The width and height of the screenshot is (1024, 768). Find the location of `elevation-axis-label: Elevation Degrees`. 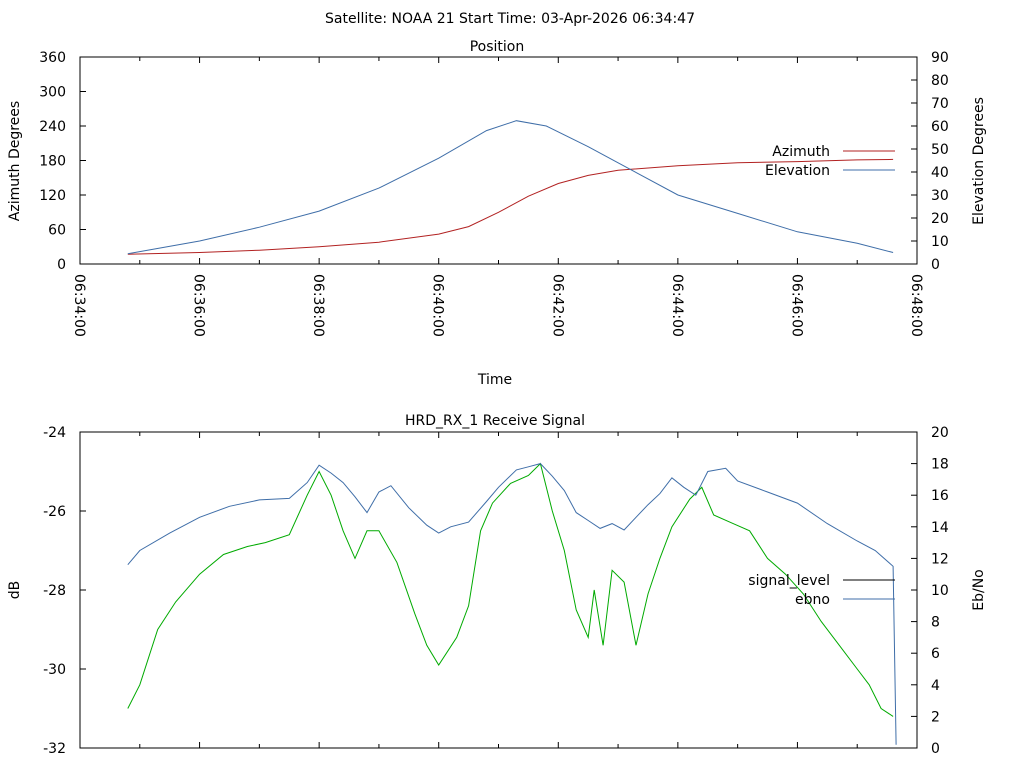

elevation-axis-label: Elevation Degrees is located at coordinates (979, 161).